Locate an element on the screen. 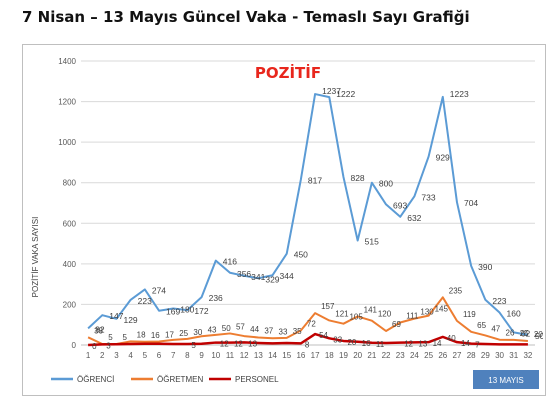  data-label: 693 is located at coordinates (400, 205).